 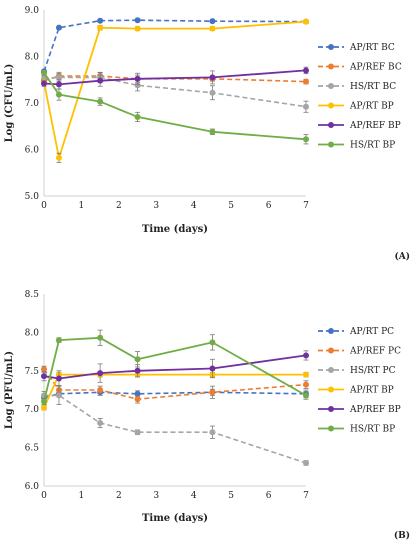 What do you see at coordinates (269, 206) in the screenshot?
I see `x-tick-label: 6` at bounding box center [269, 206].